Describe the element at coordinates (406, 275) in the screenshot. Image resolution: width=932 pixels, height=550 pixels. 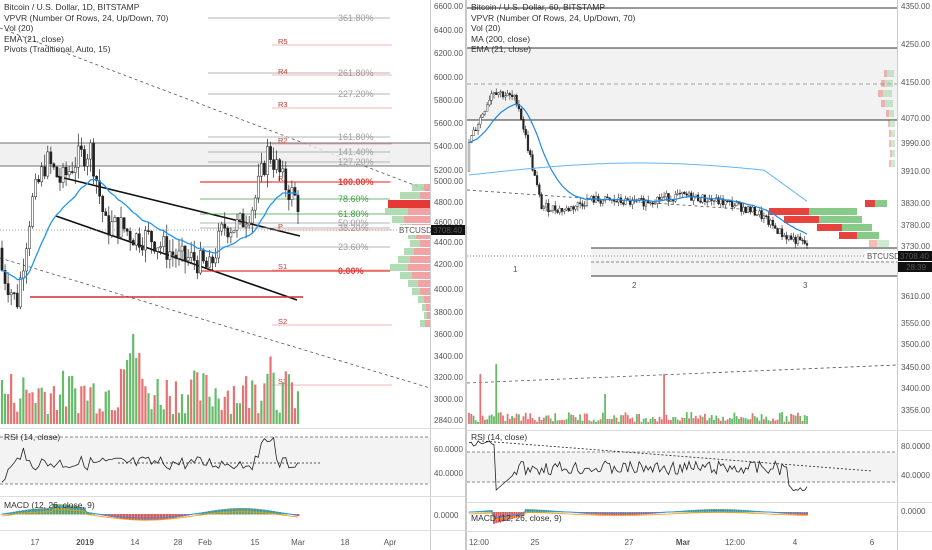
I see `vpvr-up-bar` at that location.